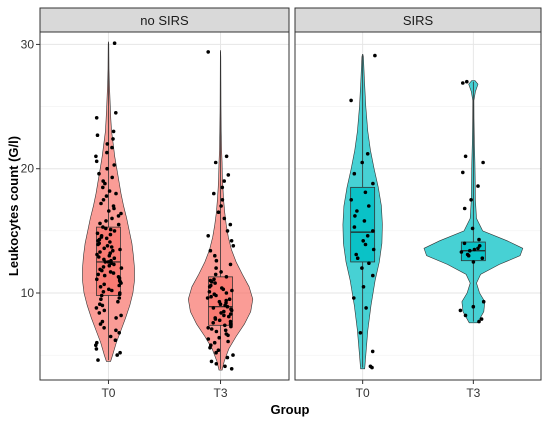  I want to click on facet-label: SIRS, so click(418, 20).